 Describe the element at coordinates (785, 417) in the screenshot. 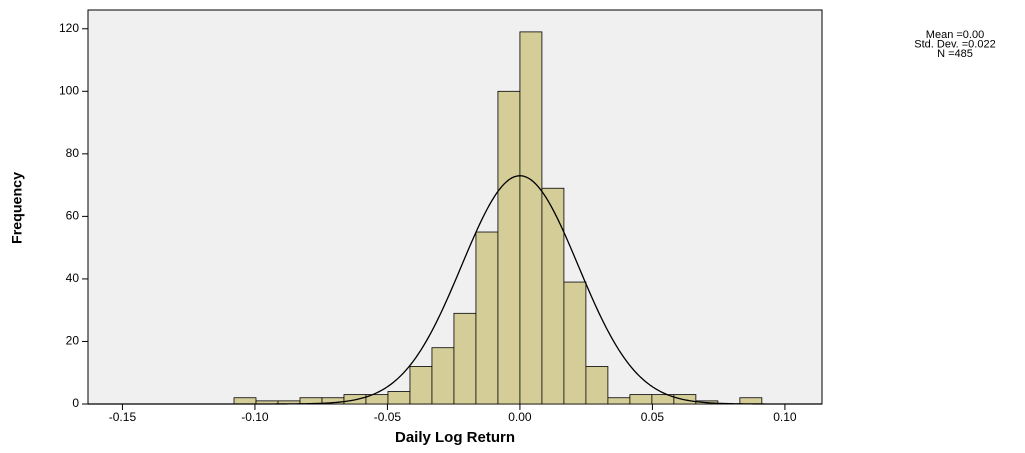

I see `x-tick-label: 0.10` at that location.